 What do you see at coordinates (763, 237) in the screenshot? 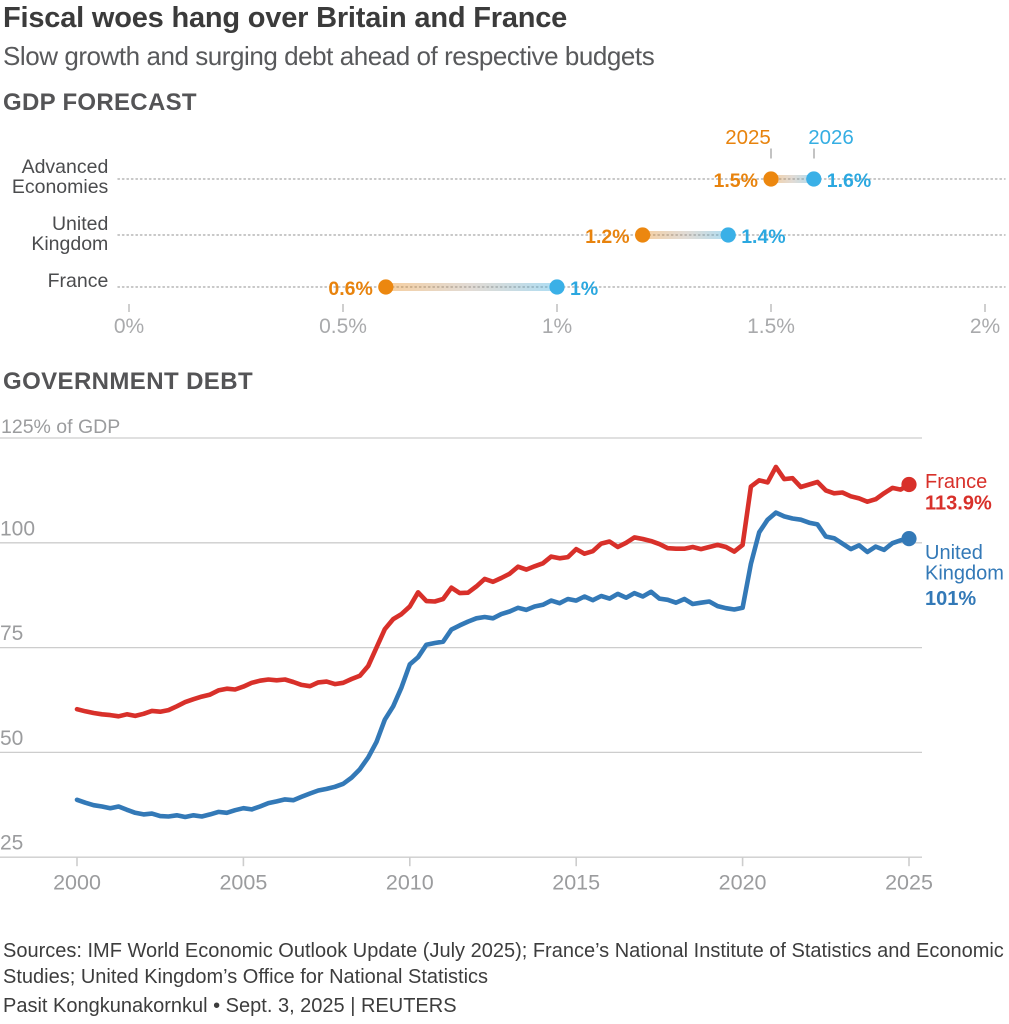
I see `svg-text: 1.4%` at bounding box center [763, 237].